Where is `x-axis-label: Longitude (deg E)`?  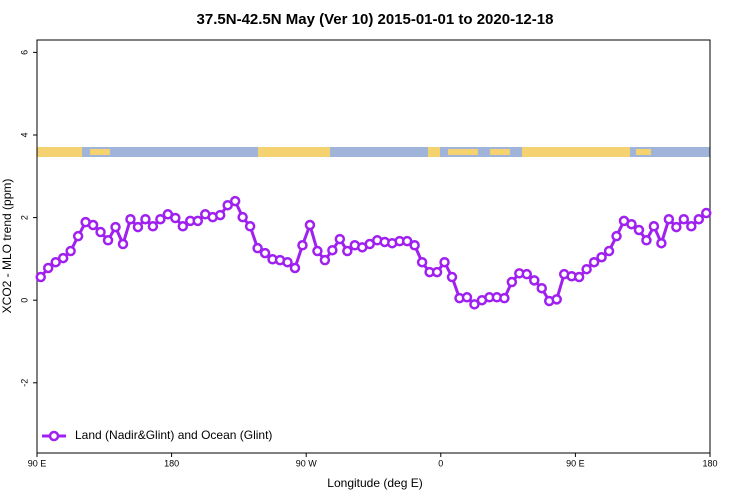
x-axis-label: Longitude (deg E) is located at coordinates (374, 483).